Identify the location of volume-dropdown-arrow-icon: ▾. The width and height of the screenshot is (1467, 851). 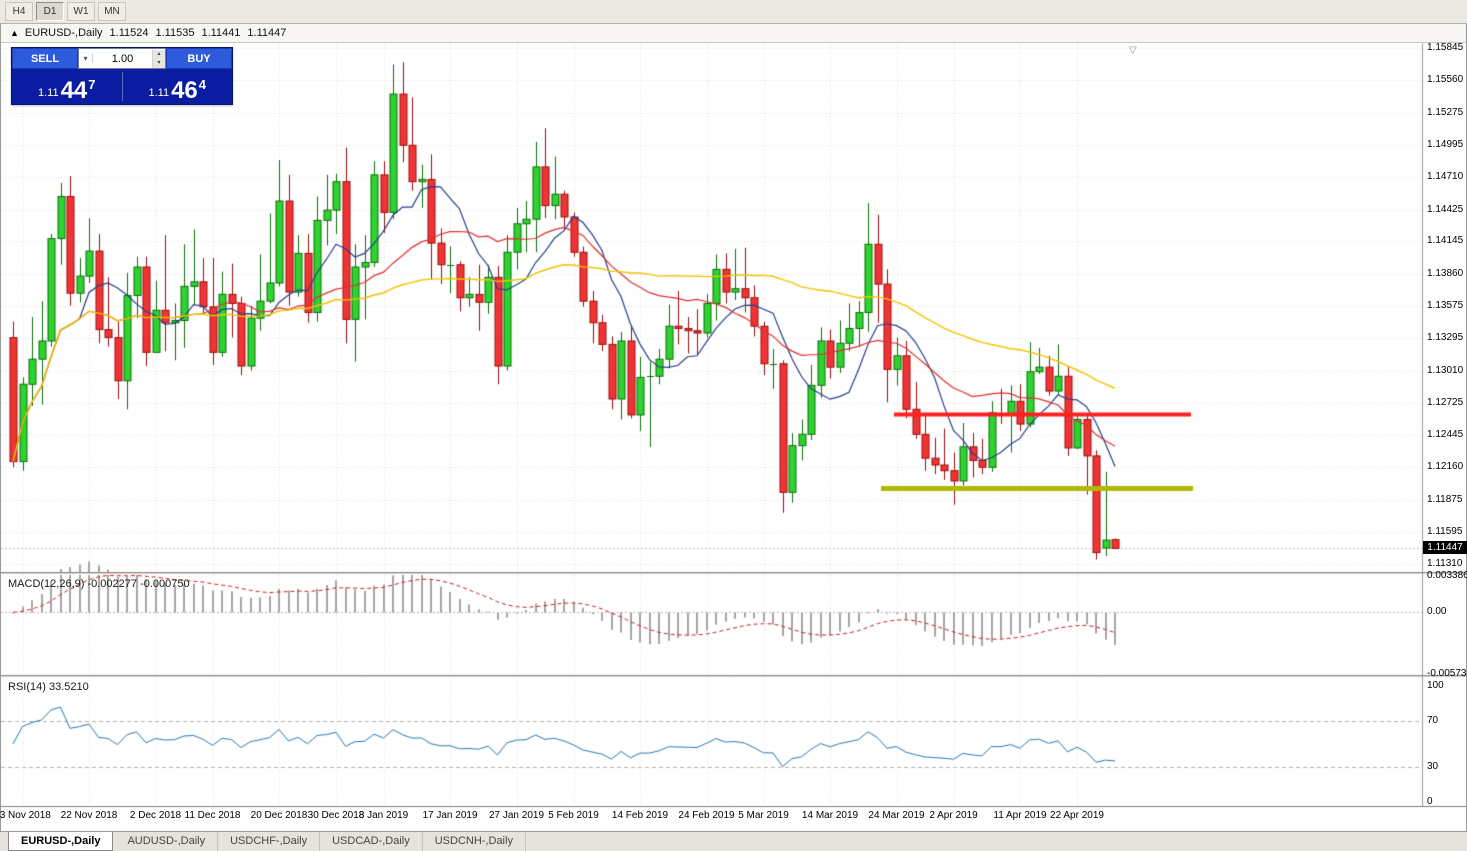
(86, 58).